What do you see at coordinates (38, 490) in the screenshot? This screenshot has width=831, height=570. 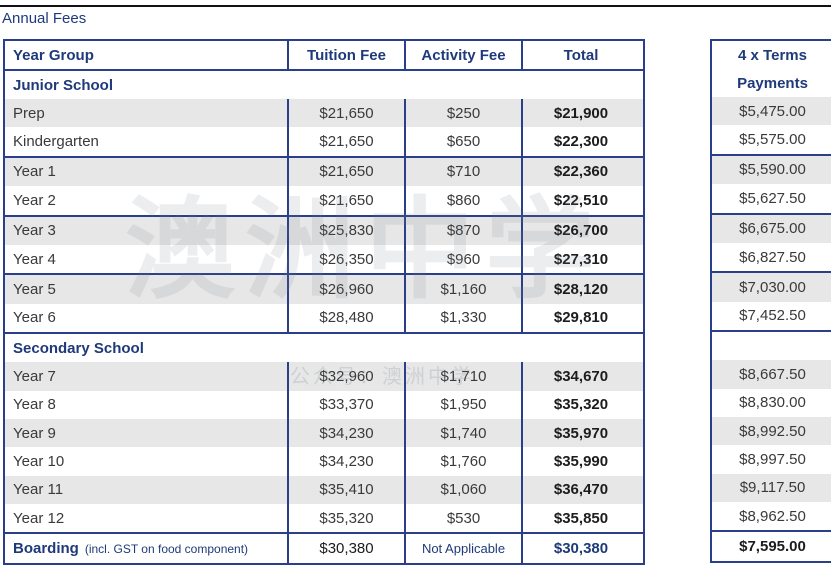 I see `year-group-cell: Year 11` at bounding box center [38, 490].